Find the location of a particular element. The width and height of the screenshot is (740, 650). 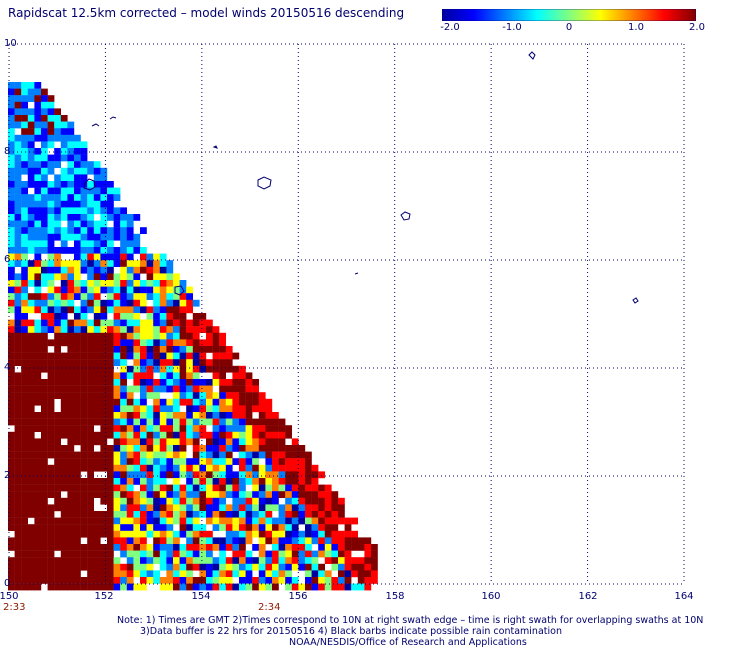

lon-tick-150: 150 is located at coordinates (9, 596).